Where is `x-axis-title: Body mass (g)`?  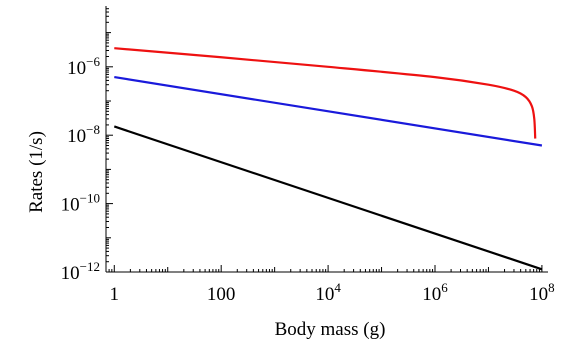
x-axis-title: Body mass (g) is located at coordinates (330, 329).